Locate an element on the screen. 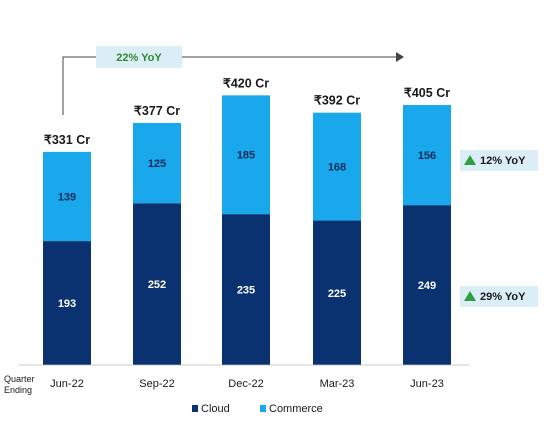 This screenshot has width=546, height=432. data-label-commerce-sep-22: 125 is located at coordinates (157, 164).